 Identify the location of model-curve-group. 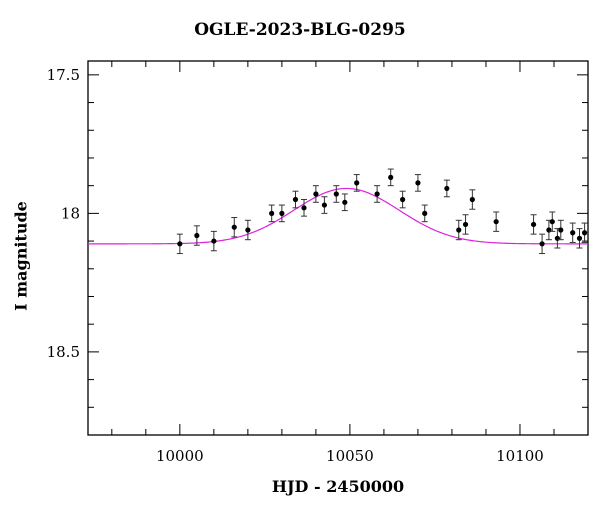
(338, 216).